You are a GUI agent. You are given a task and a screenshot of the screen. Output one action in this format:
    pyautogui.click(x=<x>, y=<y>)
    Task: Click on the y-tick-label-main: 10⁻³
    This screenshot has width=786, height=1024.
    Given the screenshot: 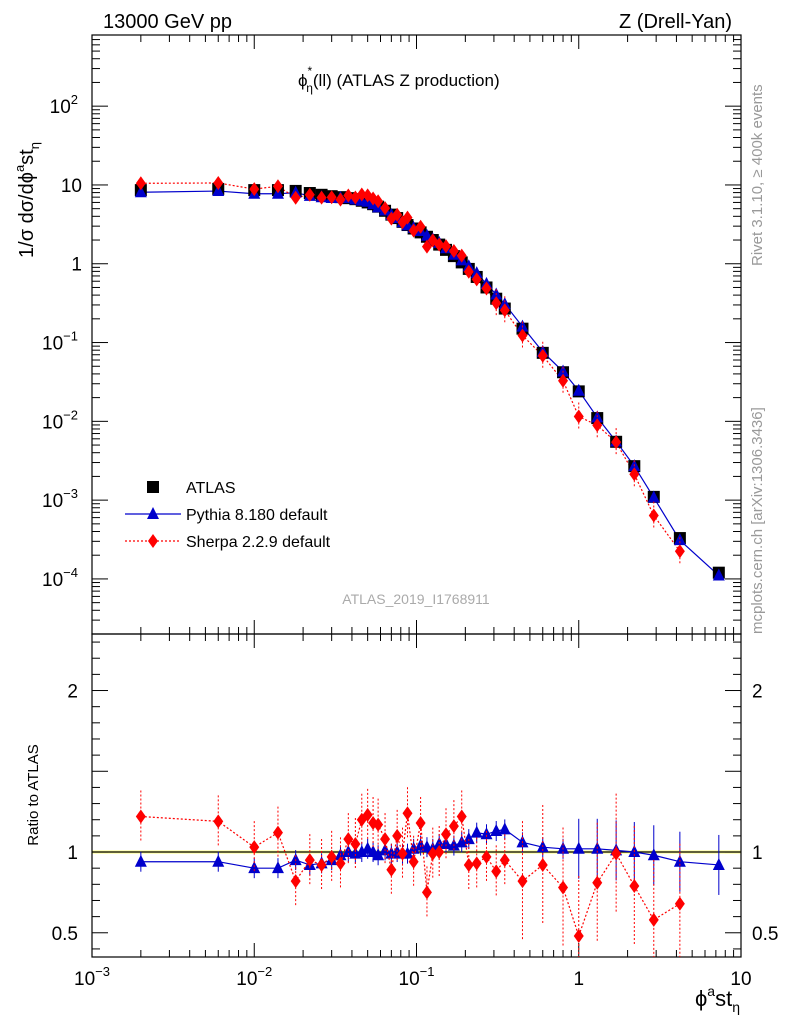 What is the action you would take?
    pyautogui.click(x=60, y=499)
    